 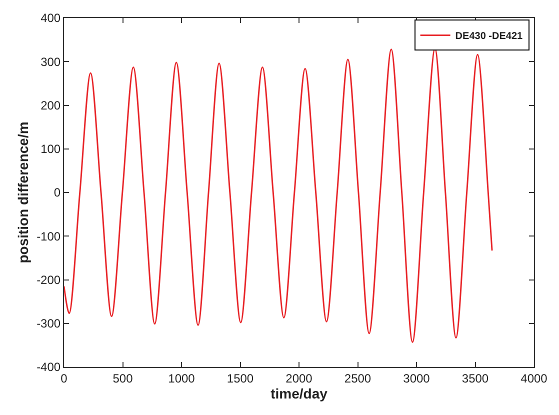 I want to click on x-tick-label: 3000, so click(x=416, y=378).